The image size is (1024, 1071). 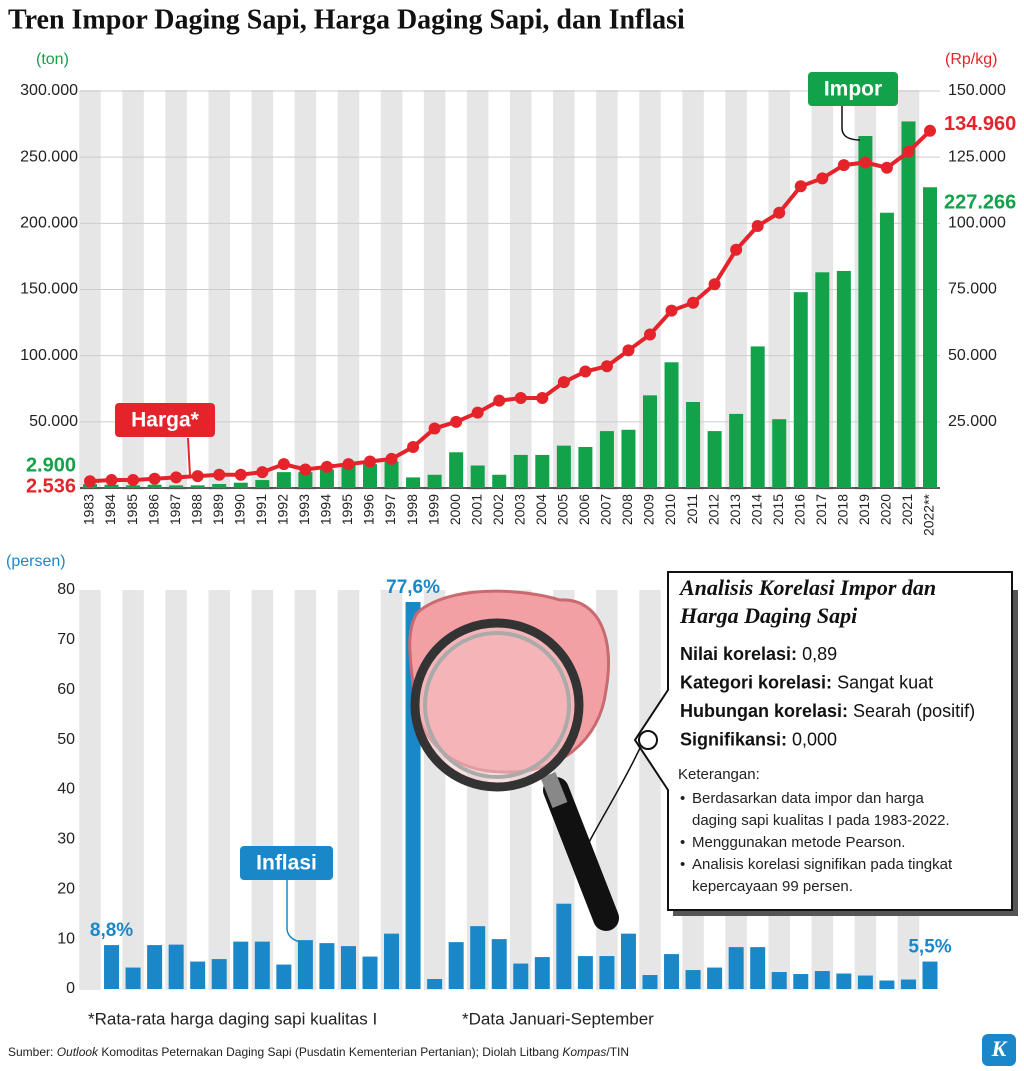 What do you see at coordinates (821, 820) in the screenshot?
I see `note-line: daging sapi kualitas I pada 1983-2022.` at bounding box center [821, 820].